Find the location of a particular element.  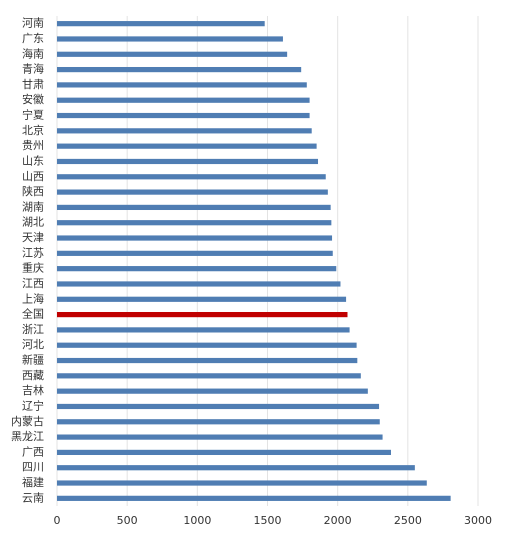

y-tick-label: 青海 is located at coordinates (33, 69).